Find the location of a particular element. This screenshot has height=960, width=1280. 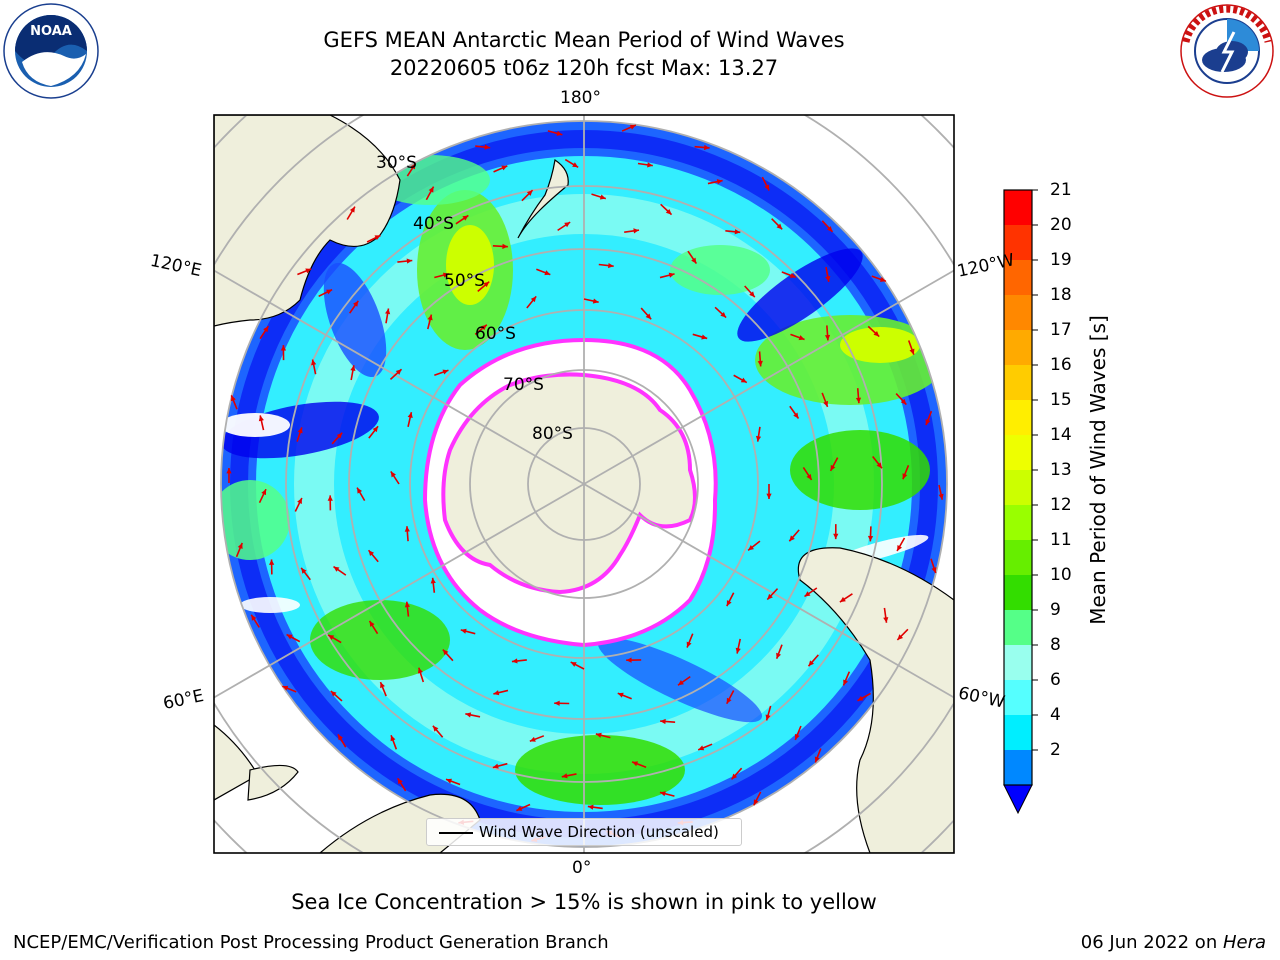

lat-label-70s: 70°S is located at coordinates (523, 385).